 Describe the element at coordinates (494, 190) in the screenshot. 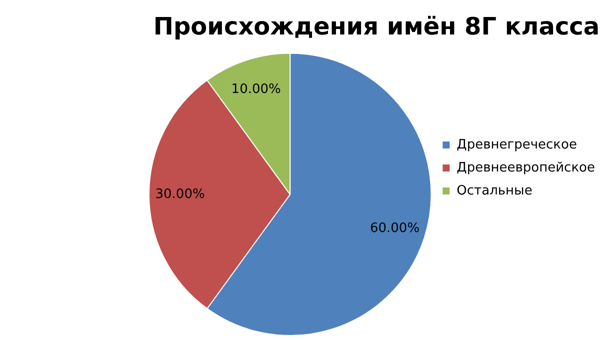

I see `legend-label: Остальные` at that location.